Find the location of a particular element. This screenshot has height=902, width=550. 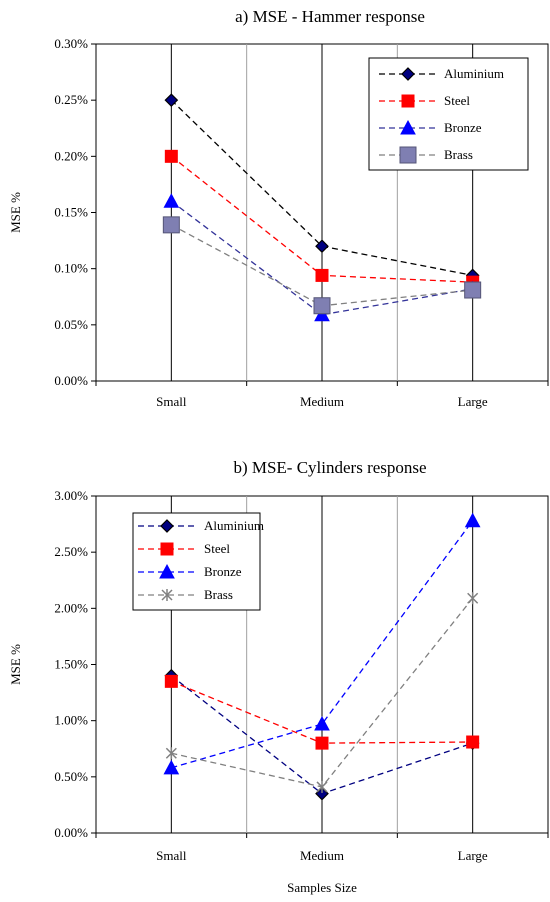

chart-b-xtick-label: Medium is located at coordinates (322, 855).